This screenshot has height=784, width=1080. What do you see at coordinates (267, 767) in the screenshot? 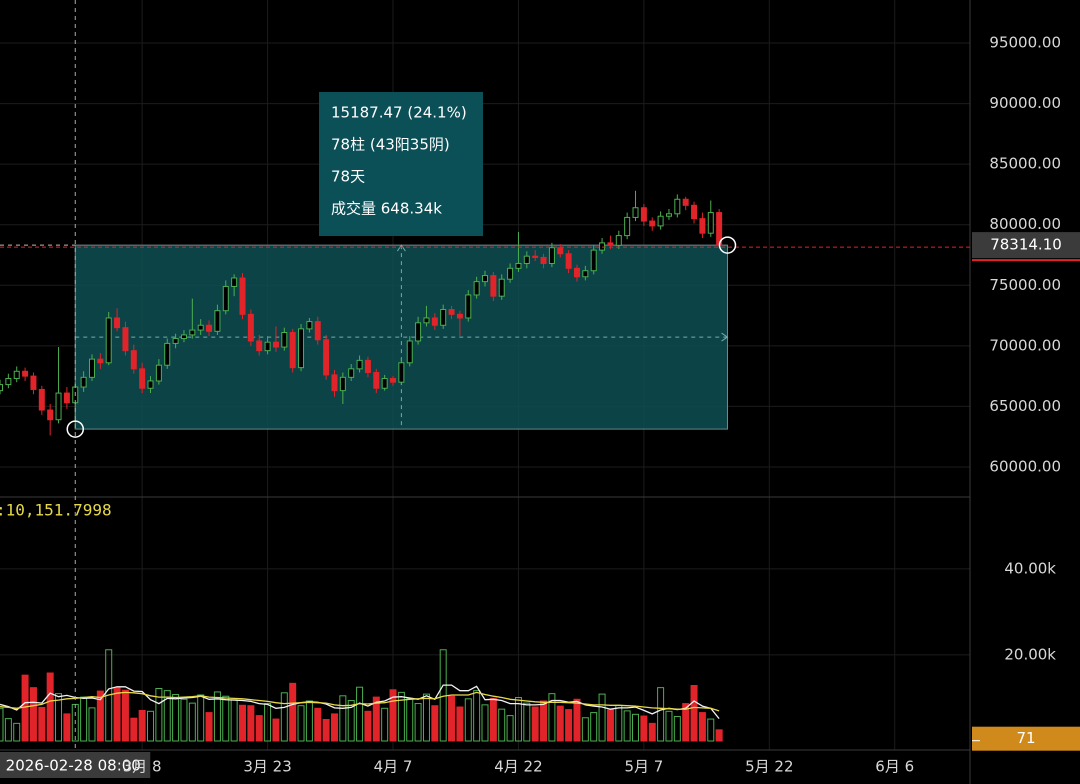
I see `x-tick-label: 3月 23` at bounding box center [267, 767].